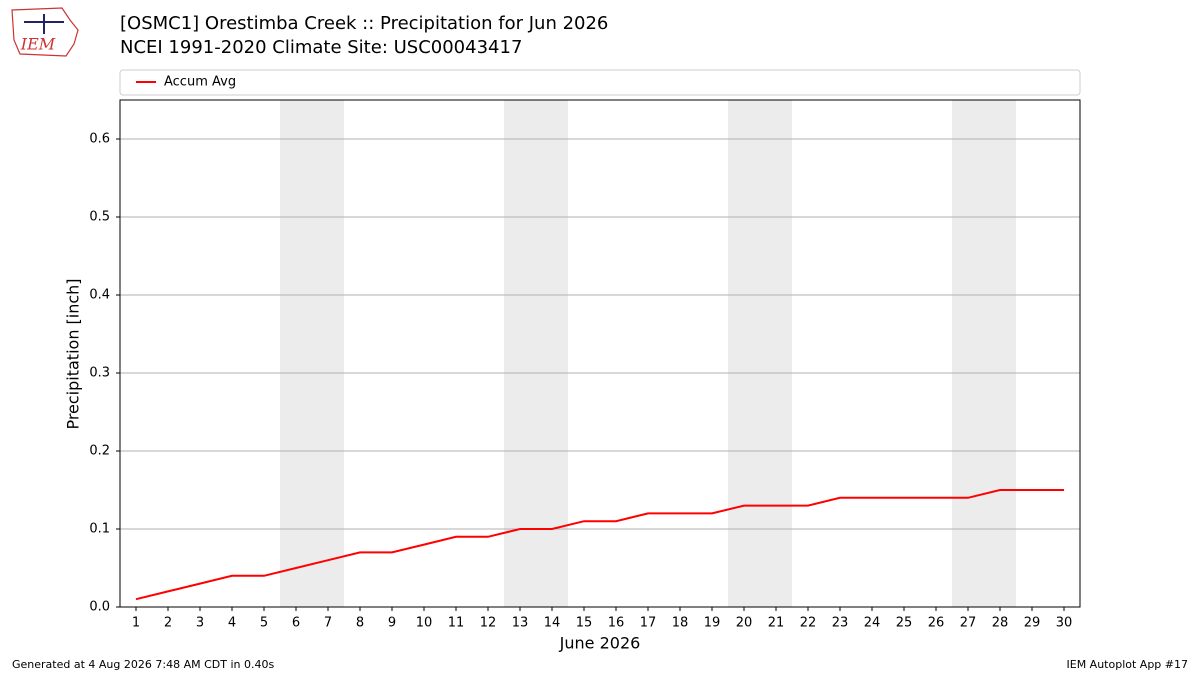 The width and height of the screenshot is (1200, 679). I want to click on legend-label: Accum Avg, so click(200, 82).